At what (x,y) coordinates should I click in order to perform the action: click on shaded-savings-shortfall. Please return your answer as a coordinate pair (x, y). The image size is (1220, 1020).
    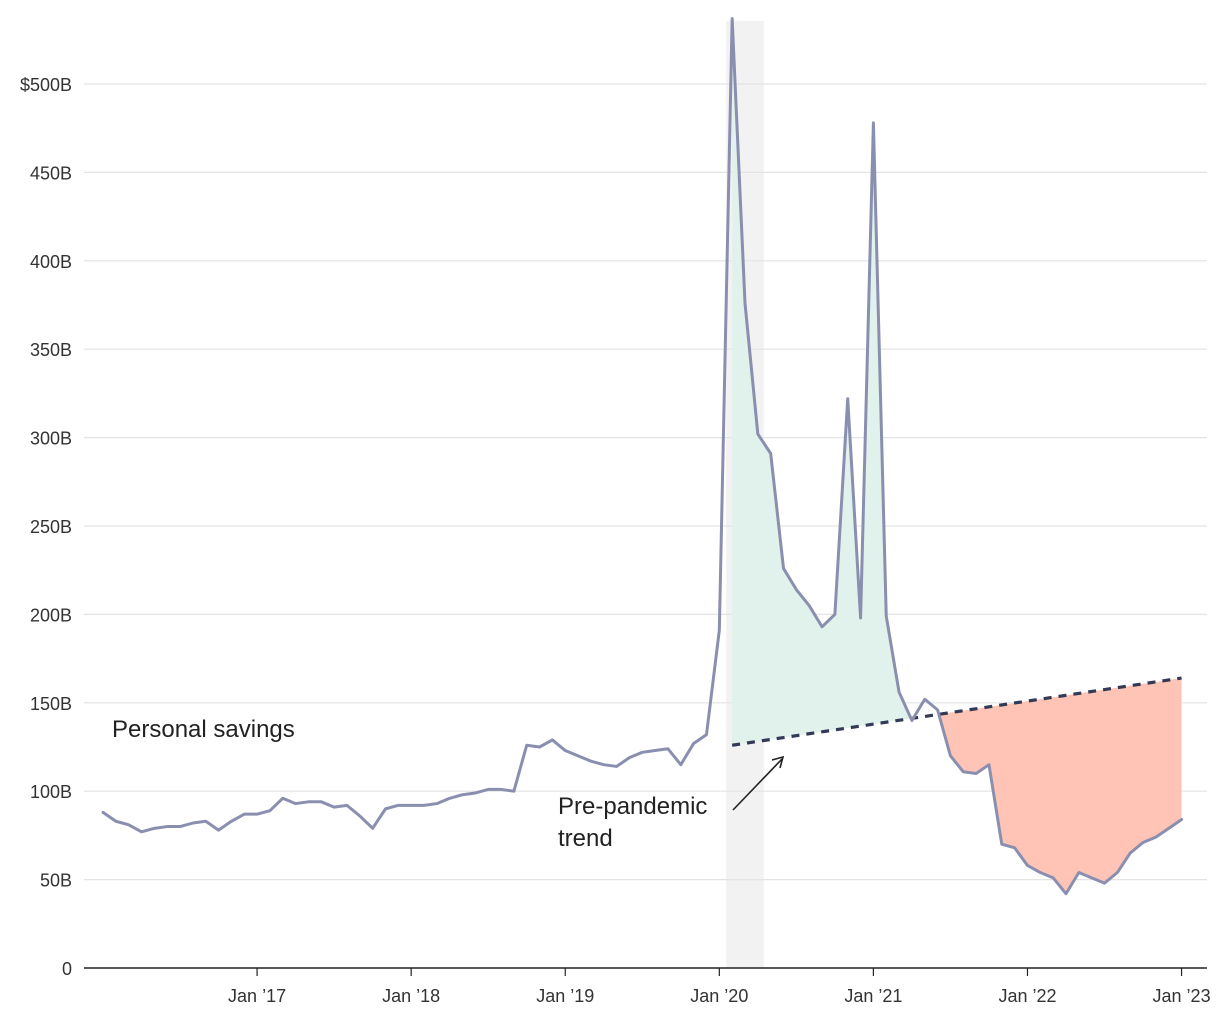
    Looking at the image, I should click on (1059, 786).